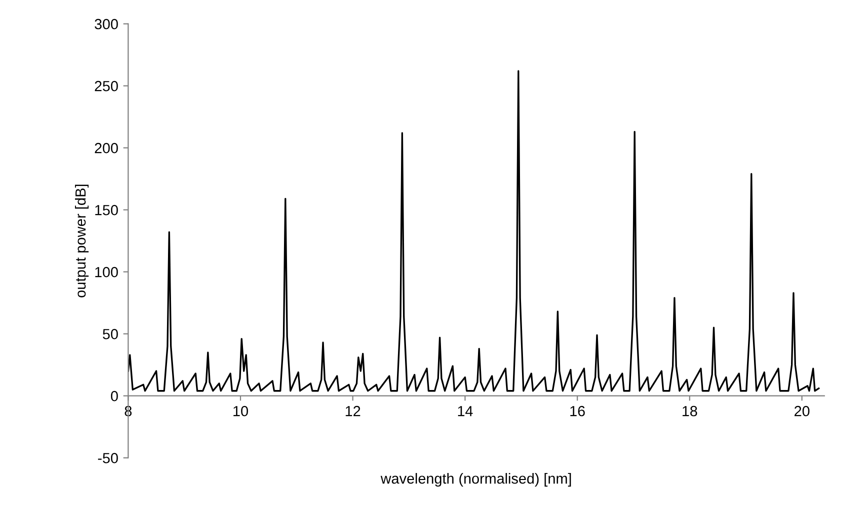 Image resolution: width=849 pixels, height=507 pixels. I want to click on x-tick-label: 20, so click(802, 411).